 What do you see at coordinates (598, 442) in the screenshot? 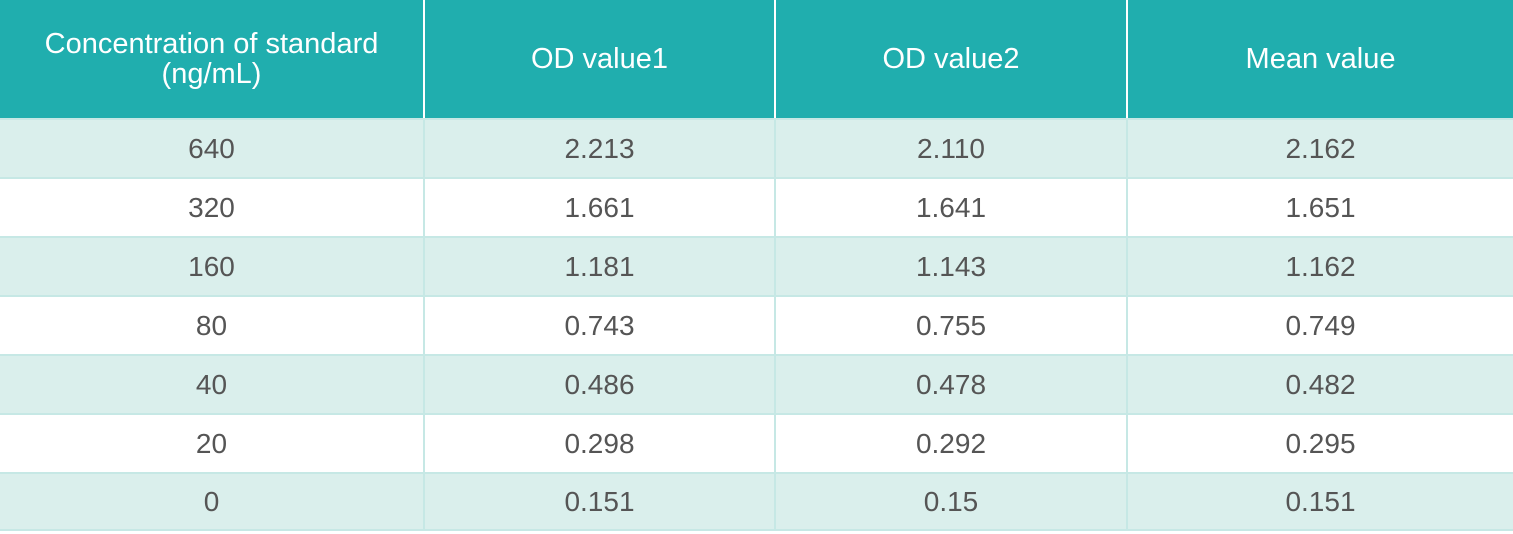
I see `cell-od-value1: 0.298` at bounding box center [598, 442].